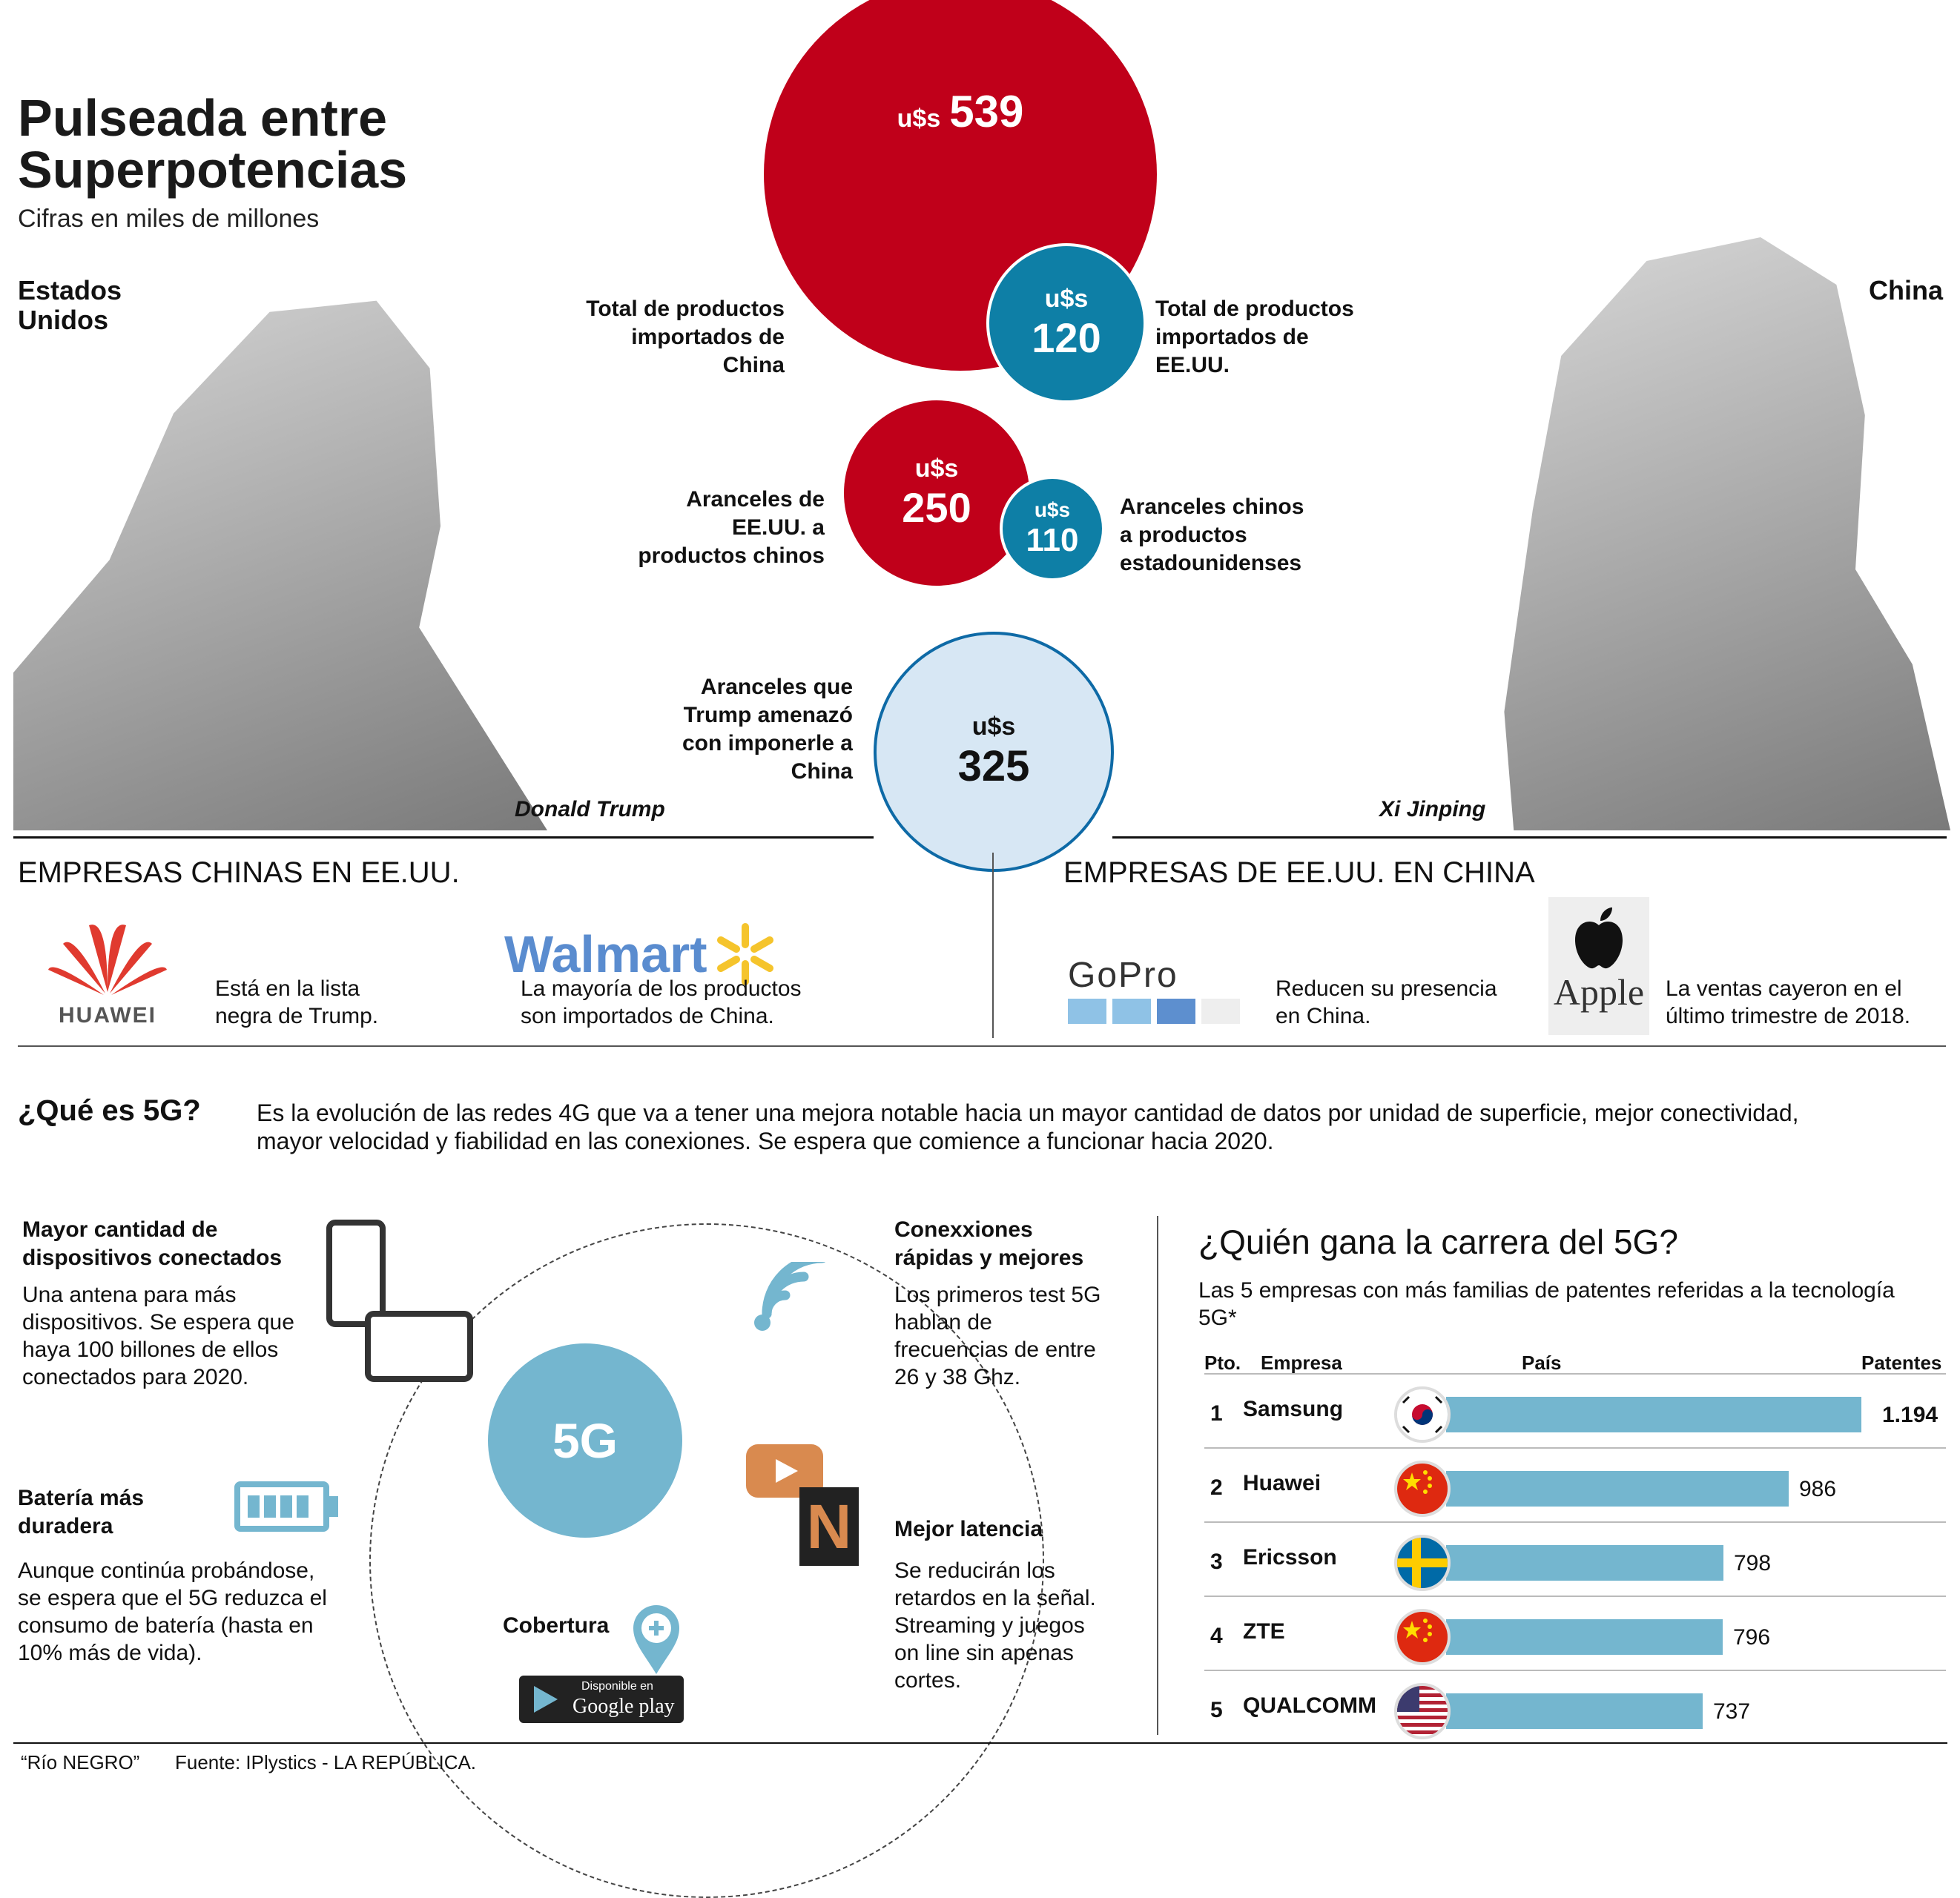 The height and width of the screenshot is (1898, 1960). Describe the element at coordinates (1901, 1363) in the screenshot. I see `header-patents: Patentes` at that location.